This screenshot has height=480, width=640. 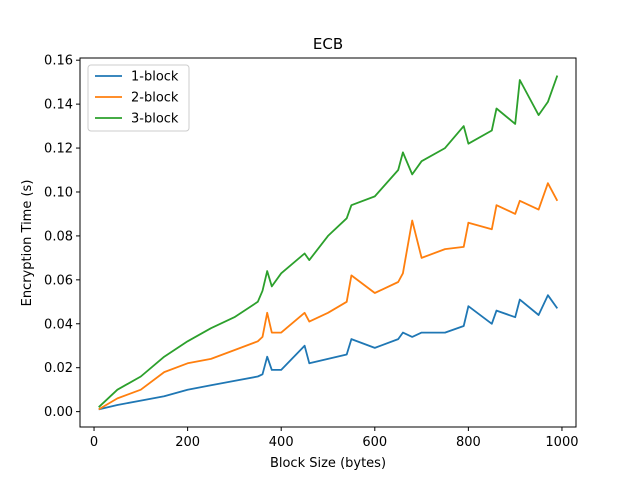 What do you see at coordinates (58, 280) in the screenshot?
I see `y-tick-label: 0.06` at bounding box center [58, 280].